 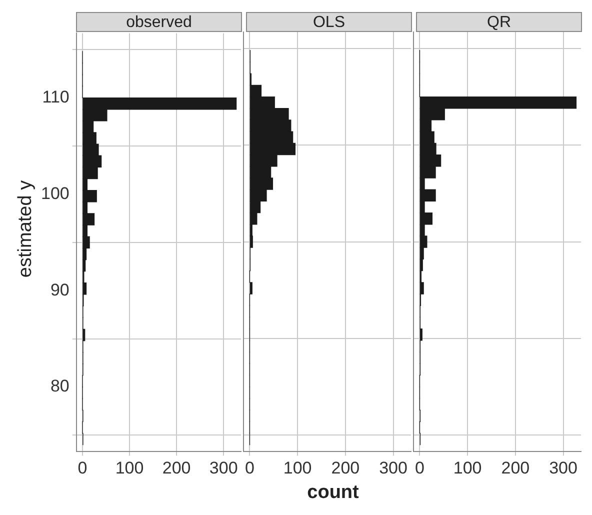 What do you see at coordinates (60, 290) in the screenshot?
I see `y-tick-label: 90` at bounding box center [60, 290].